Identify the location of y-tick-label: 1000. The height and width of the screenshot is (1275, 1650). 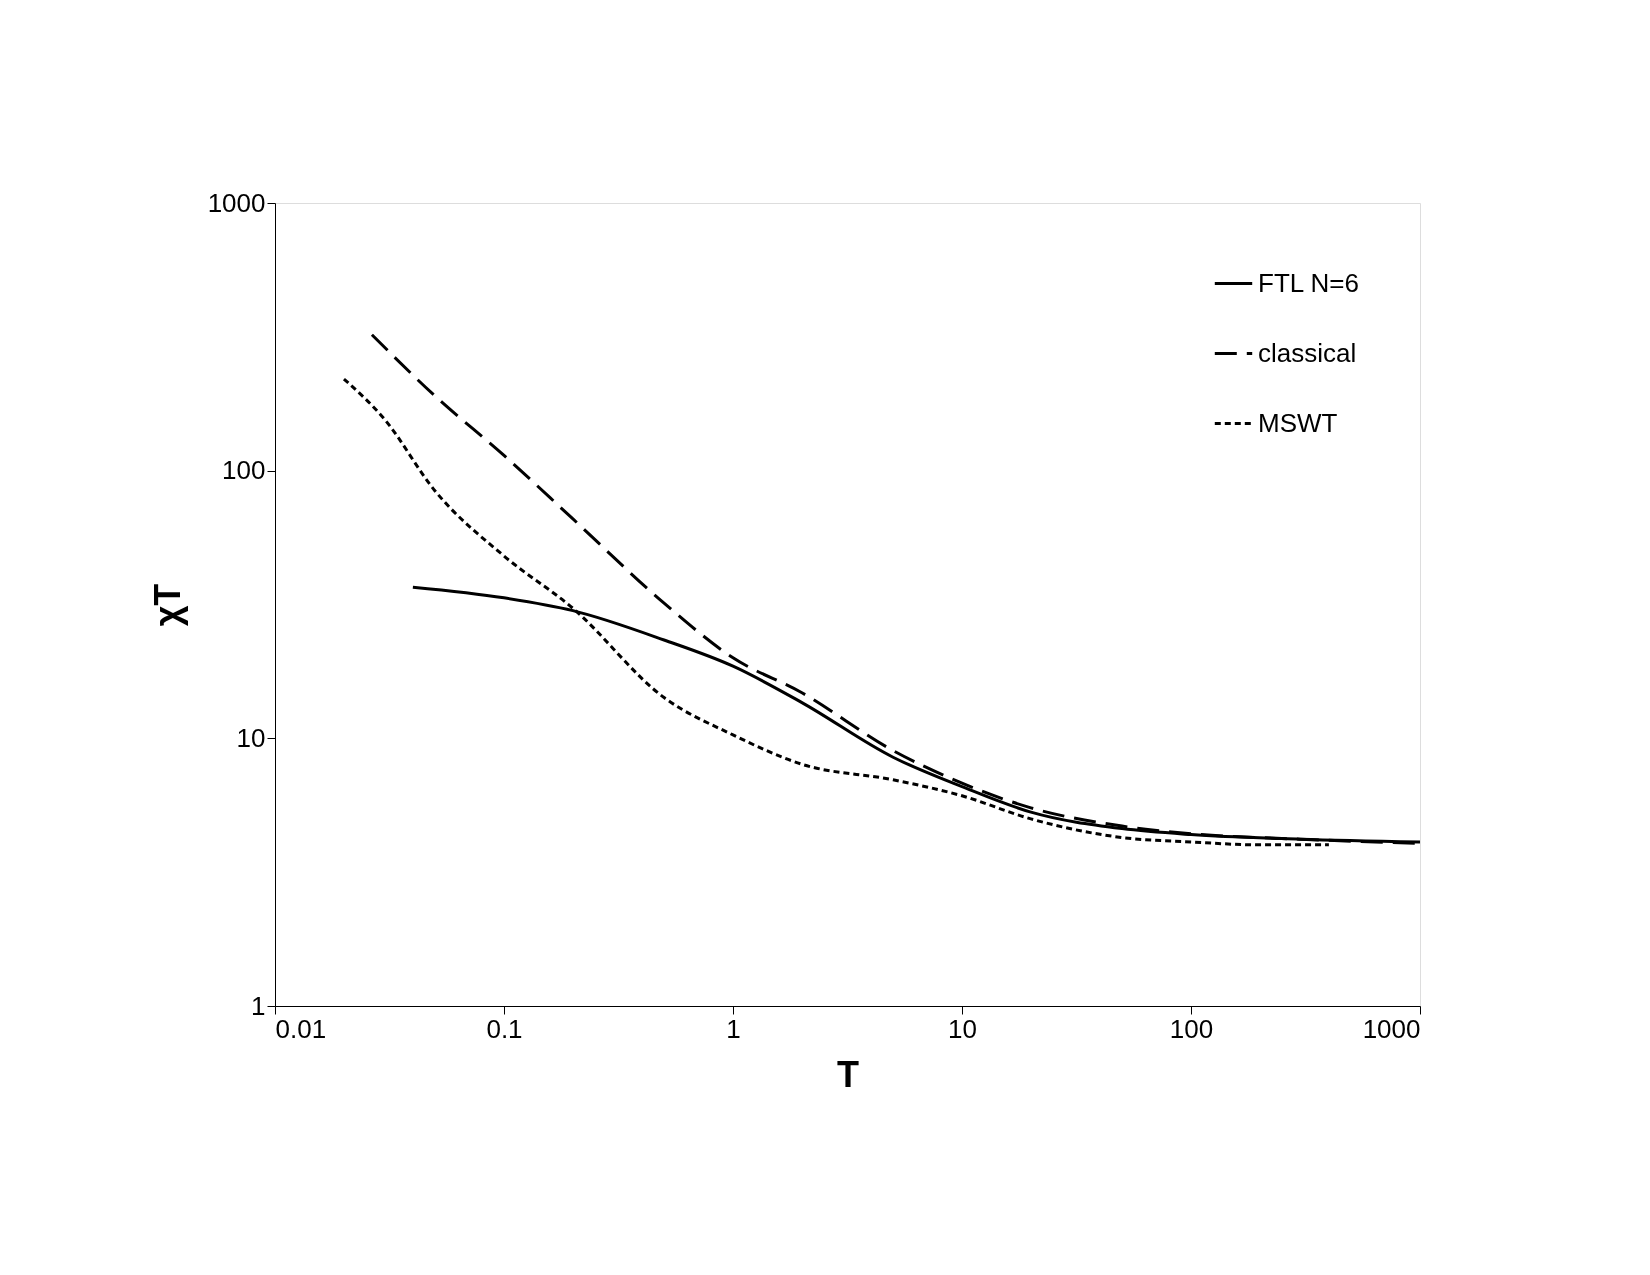
(236, 202).